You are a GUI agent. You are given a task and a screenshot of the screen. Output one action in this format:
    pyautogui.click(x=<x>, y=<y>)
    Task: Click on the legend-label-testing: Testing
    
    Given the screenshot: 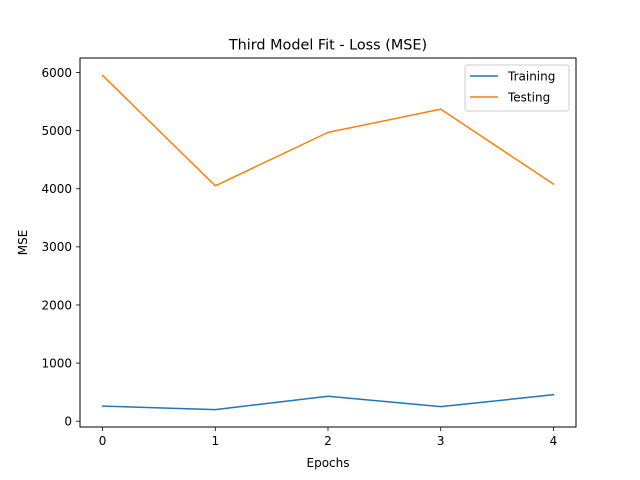 What is the action you would take?
    pyautogui.click(x=528, y=98)
    